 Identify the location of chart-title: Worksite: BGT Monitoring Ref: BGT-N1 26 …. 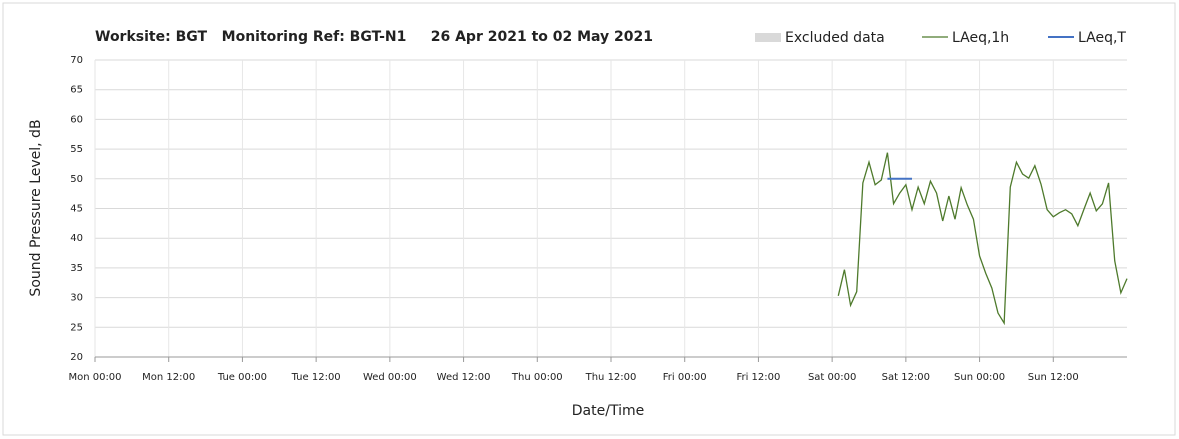
(374, 37).